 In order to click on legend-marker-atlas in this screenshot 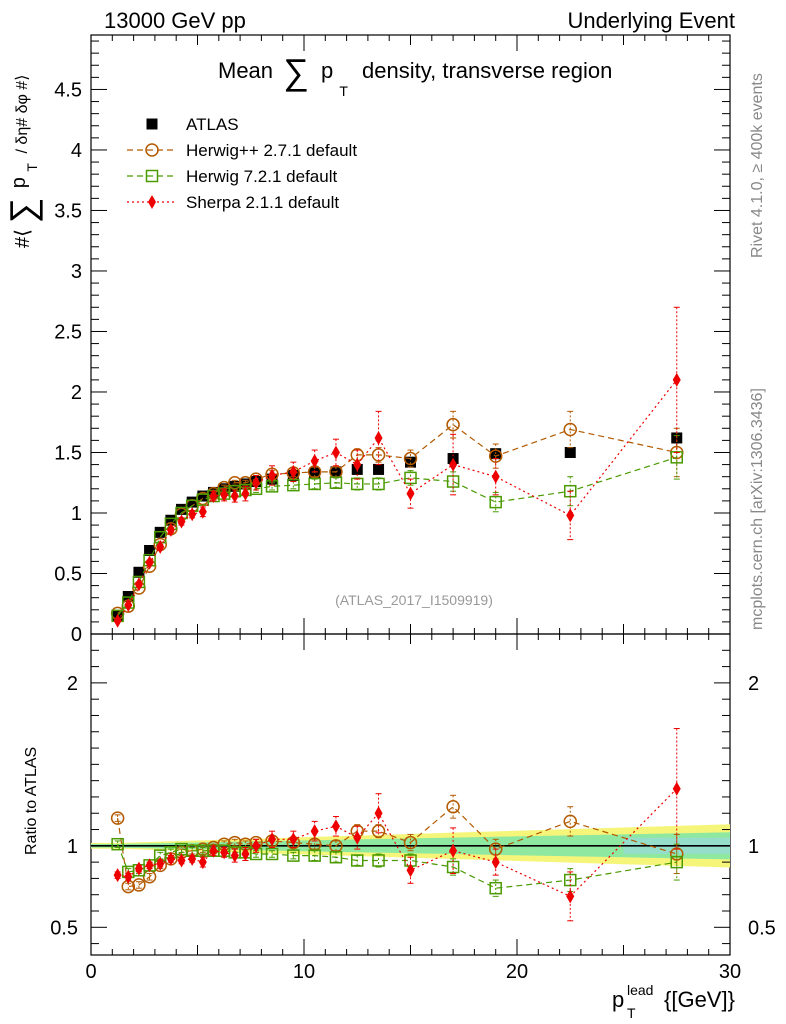, I will do `click(152, 124)`.